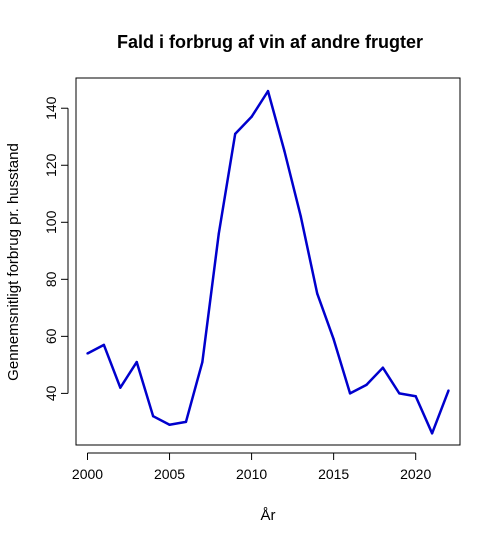 The height and width of the screenshot is (544, 500). Describe the element at coordinates (415, 474) in the screenshot. I see `x-tick-label: 2020` at that location.